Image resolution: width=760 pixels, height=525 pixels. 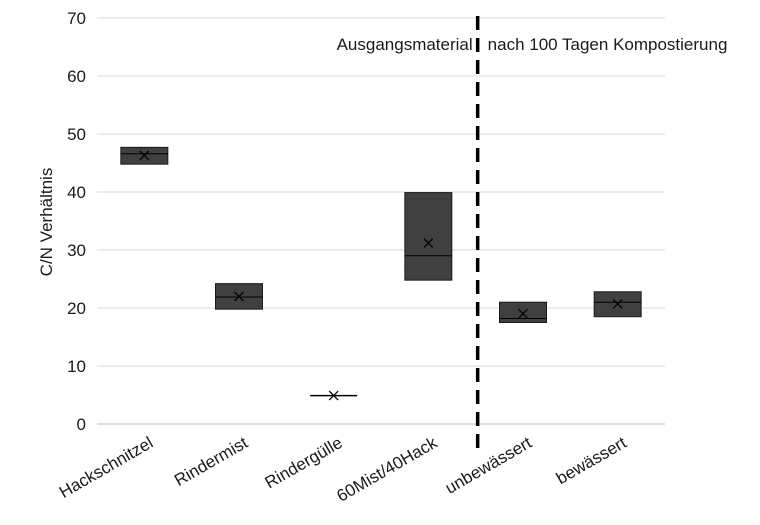 I want to click on y-tick-30: 30, so click(x=76, y=250).